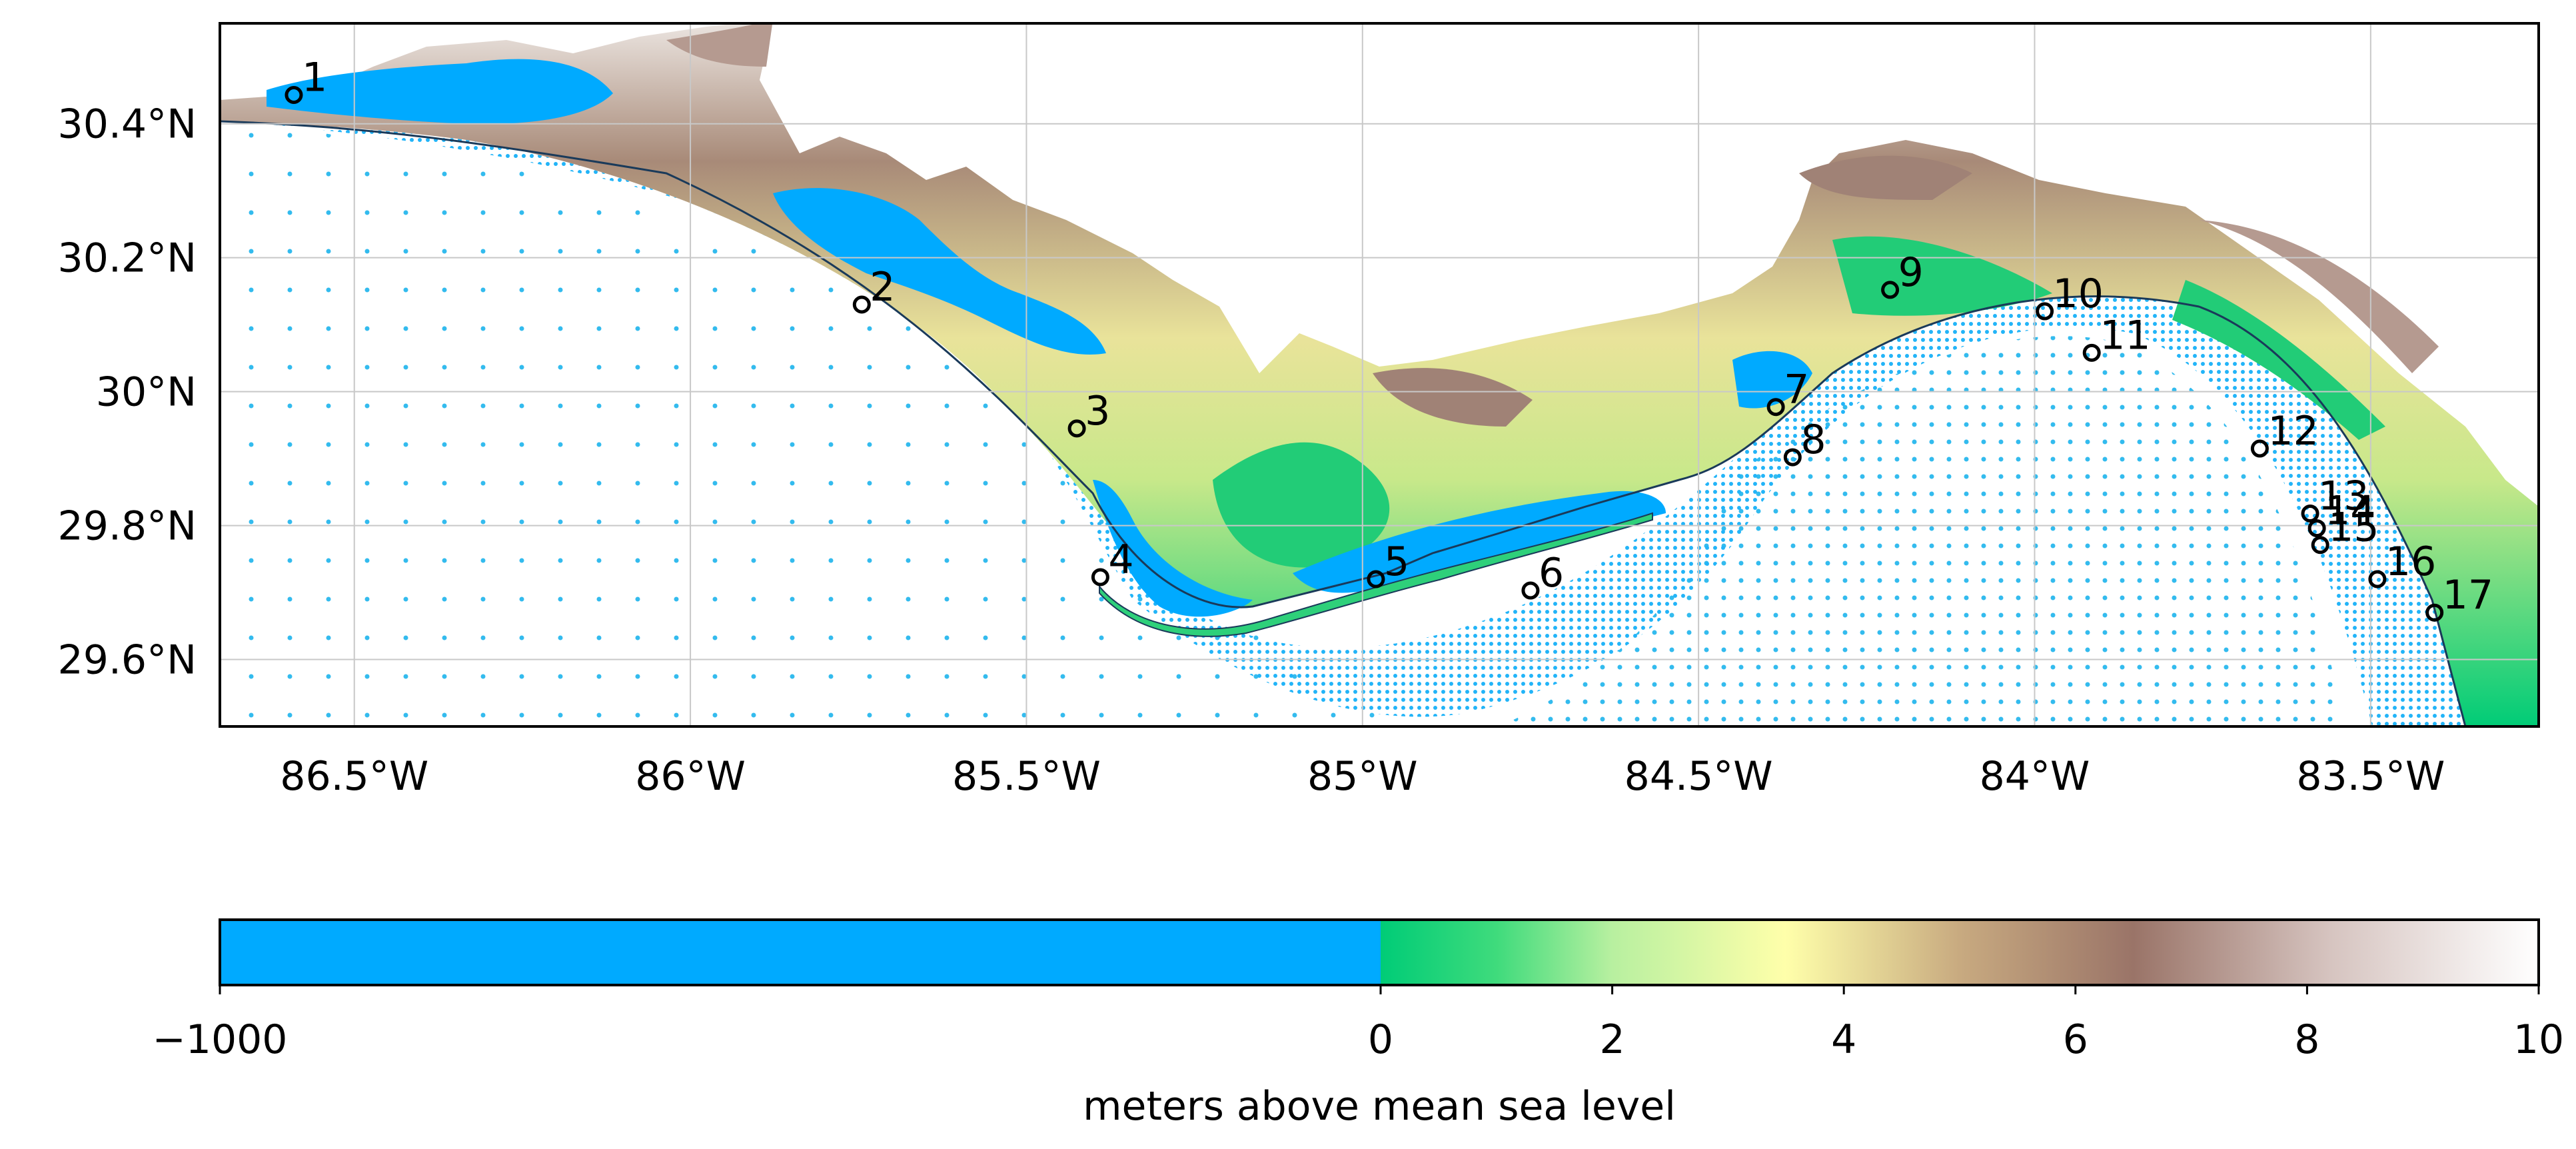  I want to click on lat-tick-label: 30.2°N, so click(127, 258).